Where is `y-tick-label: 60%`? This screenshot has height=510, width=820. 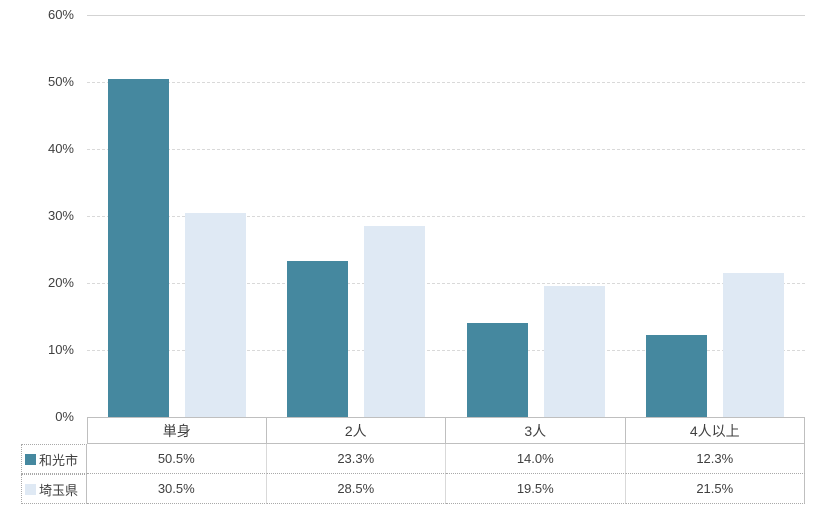
y-tick-label: 60% is located at coordinates (60, 14).